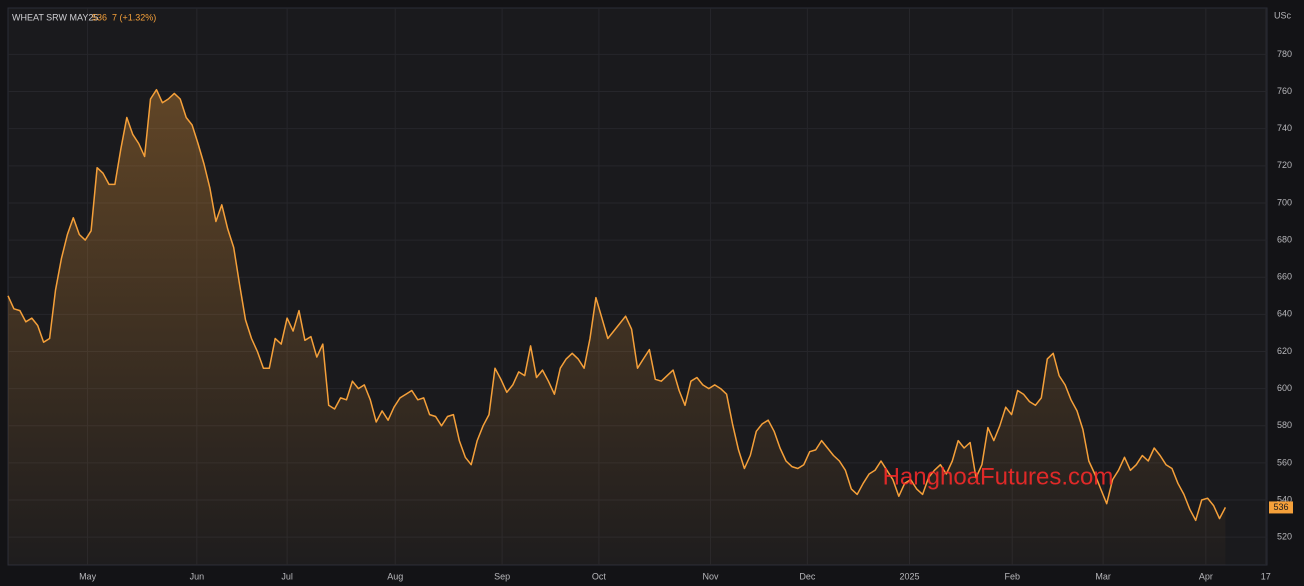 This screenshot has width=1304, height=586. Describe the element at coordinates (1206, 576) in the screenshot. I see `x-tick-label: Apr` at that location.